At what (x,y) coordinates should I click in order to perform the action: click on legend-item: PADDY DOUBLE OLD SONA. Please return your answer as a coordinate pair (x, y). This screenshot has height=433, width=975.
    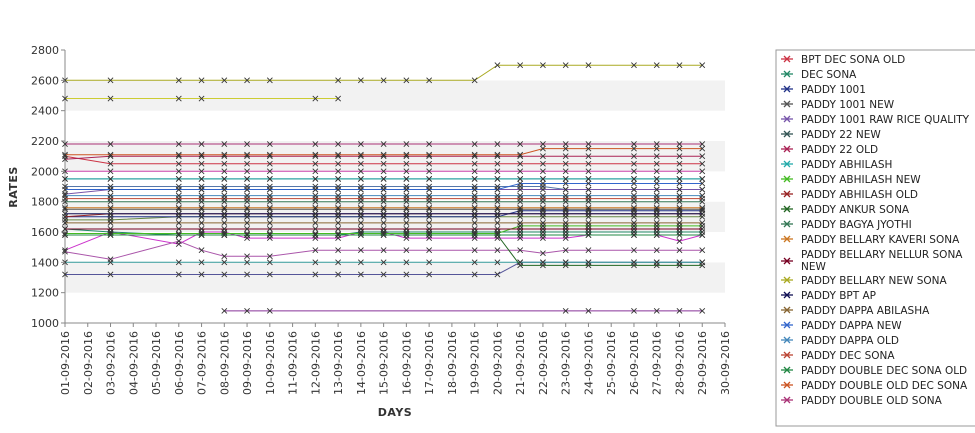
    Looking at the image, I should click on (862, 401).